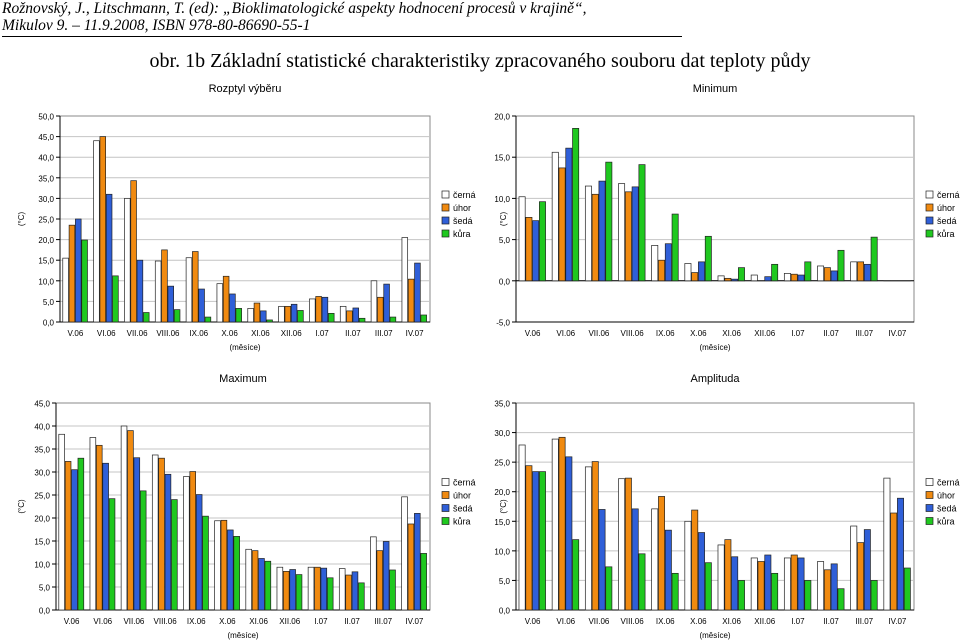 Image resolution: width=960 pixels, height=640 pixels. Describe the element at coordinates (352, 621) in the screenshot. I see `x-tick-label: II.07` at that location.